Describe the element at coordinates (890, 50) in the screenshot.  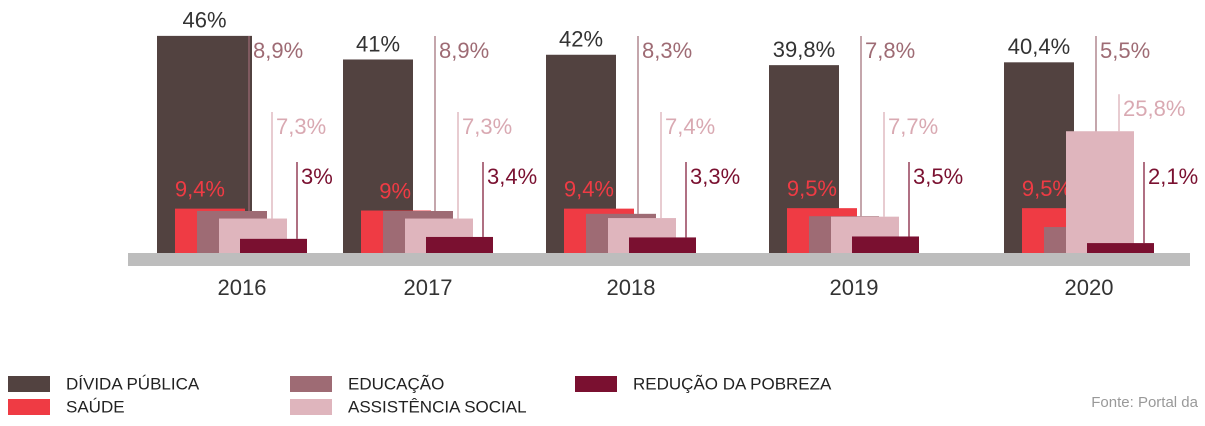
I see `value-label: 7,8%` at that location.